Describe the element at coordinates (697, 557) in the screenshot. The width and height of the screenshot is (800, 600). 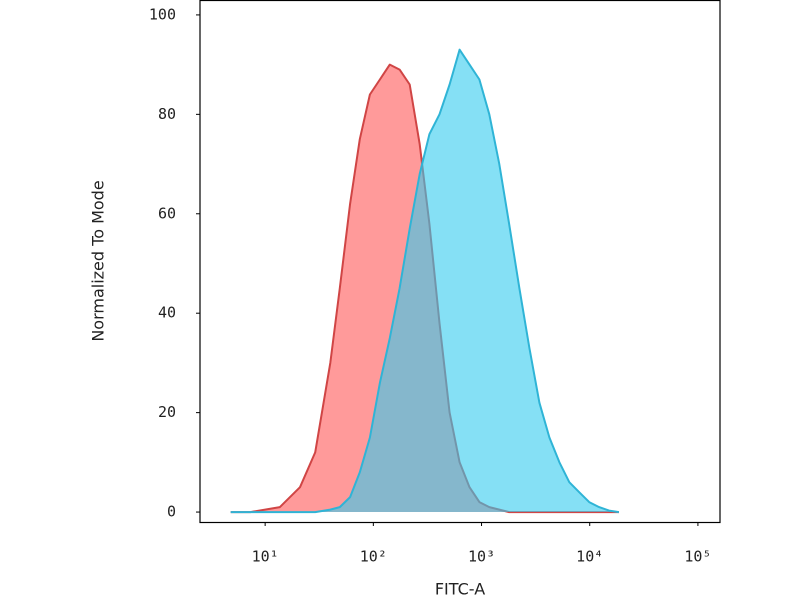
I see `x-tick-label: 10⁵` at that location.